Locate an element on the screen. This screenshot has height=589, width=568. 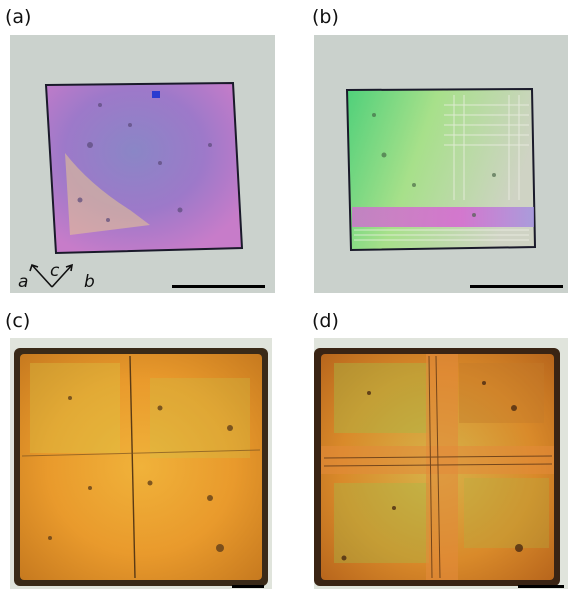
scale-bar-b is located at coordinates (516, 286).